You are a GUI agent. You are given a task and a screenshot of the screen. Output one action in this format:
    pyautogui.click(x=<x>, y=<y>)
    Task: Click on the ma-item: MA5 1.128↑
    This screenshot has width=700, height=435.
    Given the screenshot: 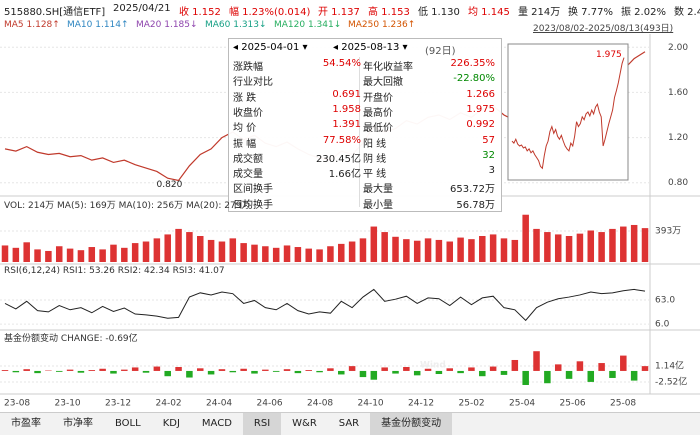 What is the action you would take?
    pyautogui.click(x=32, y=25)
    